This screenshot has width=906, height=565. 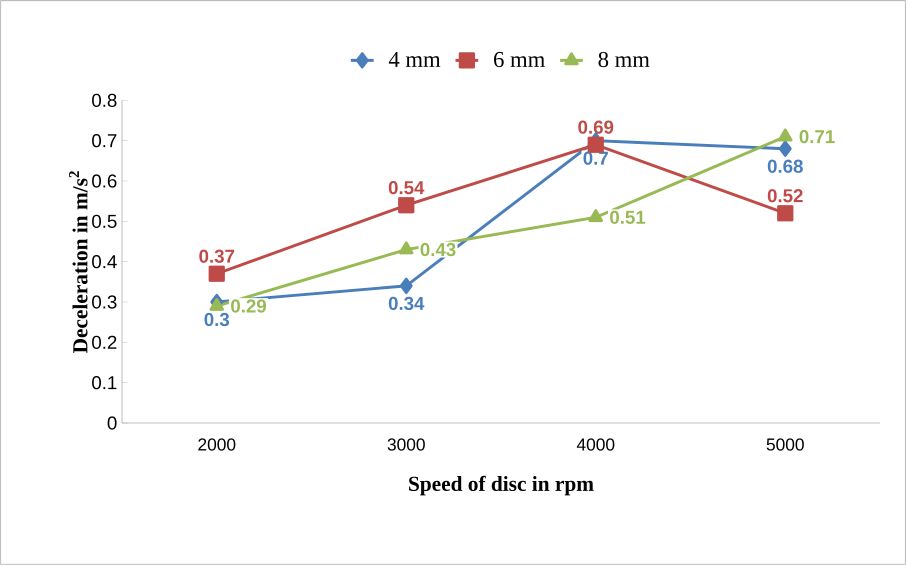 I want to click on y-axis-title: Deceleration in m/s$^{2}$, so click(x=78, y=262).